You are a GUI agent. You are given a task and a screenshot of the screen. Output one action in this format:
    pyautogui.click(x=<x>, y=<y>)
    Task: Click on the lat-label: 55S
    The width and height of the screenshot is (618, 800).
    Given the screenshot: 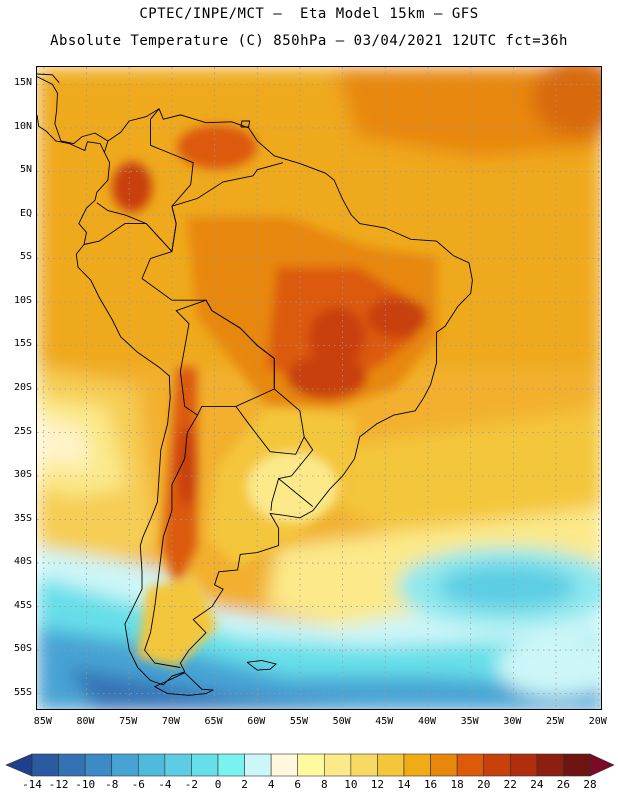 What is the action you would take?
    pyautogui.click(x=22, y=692)
    